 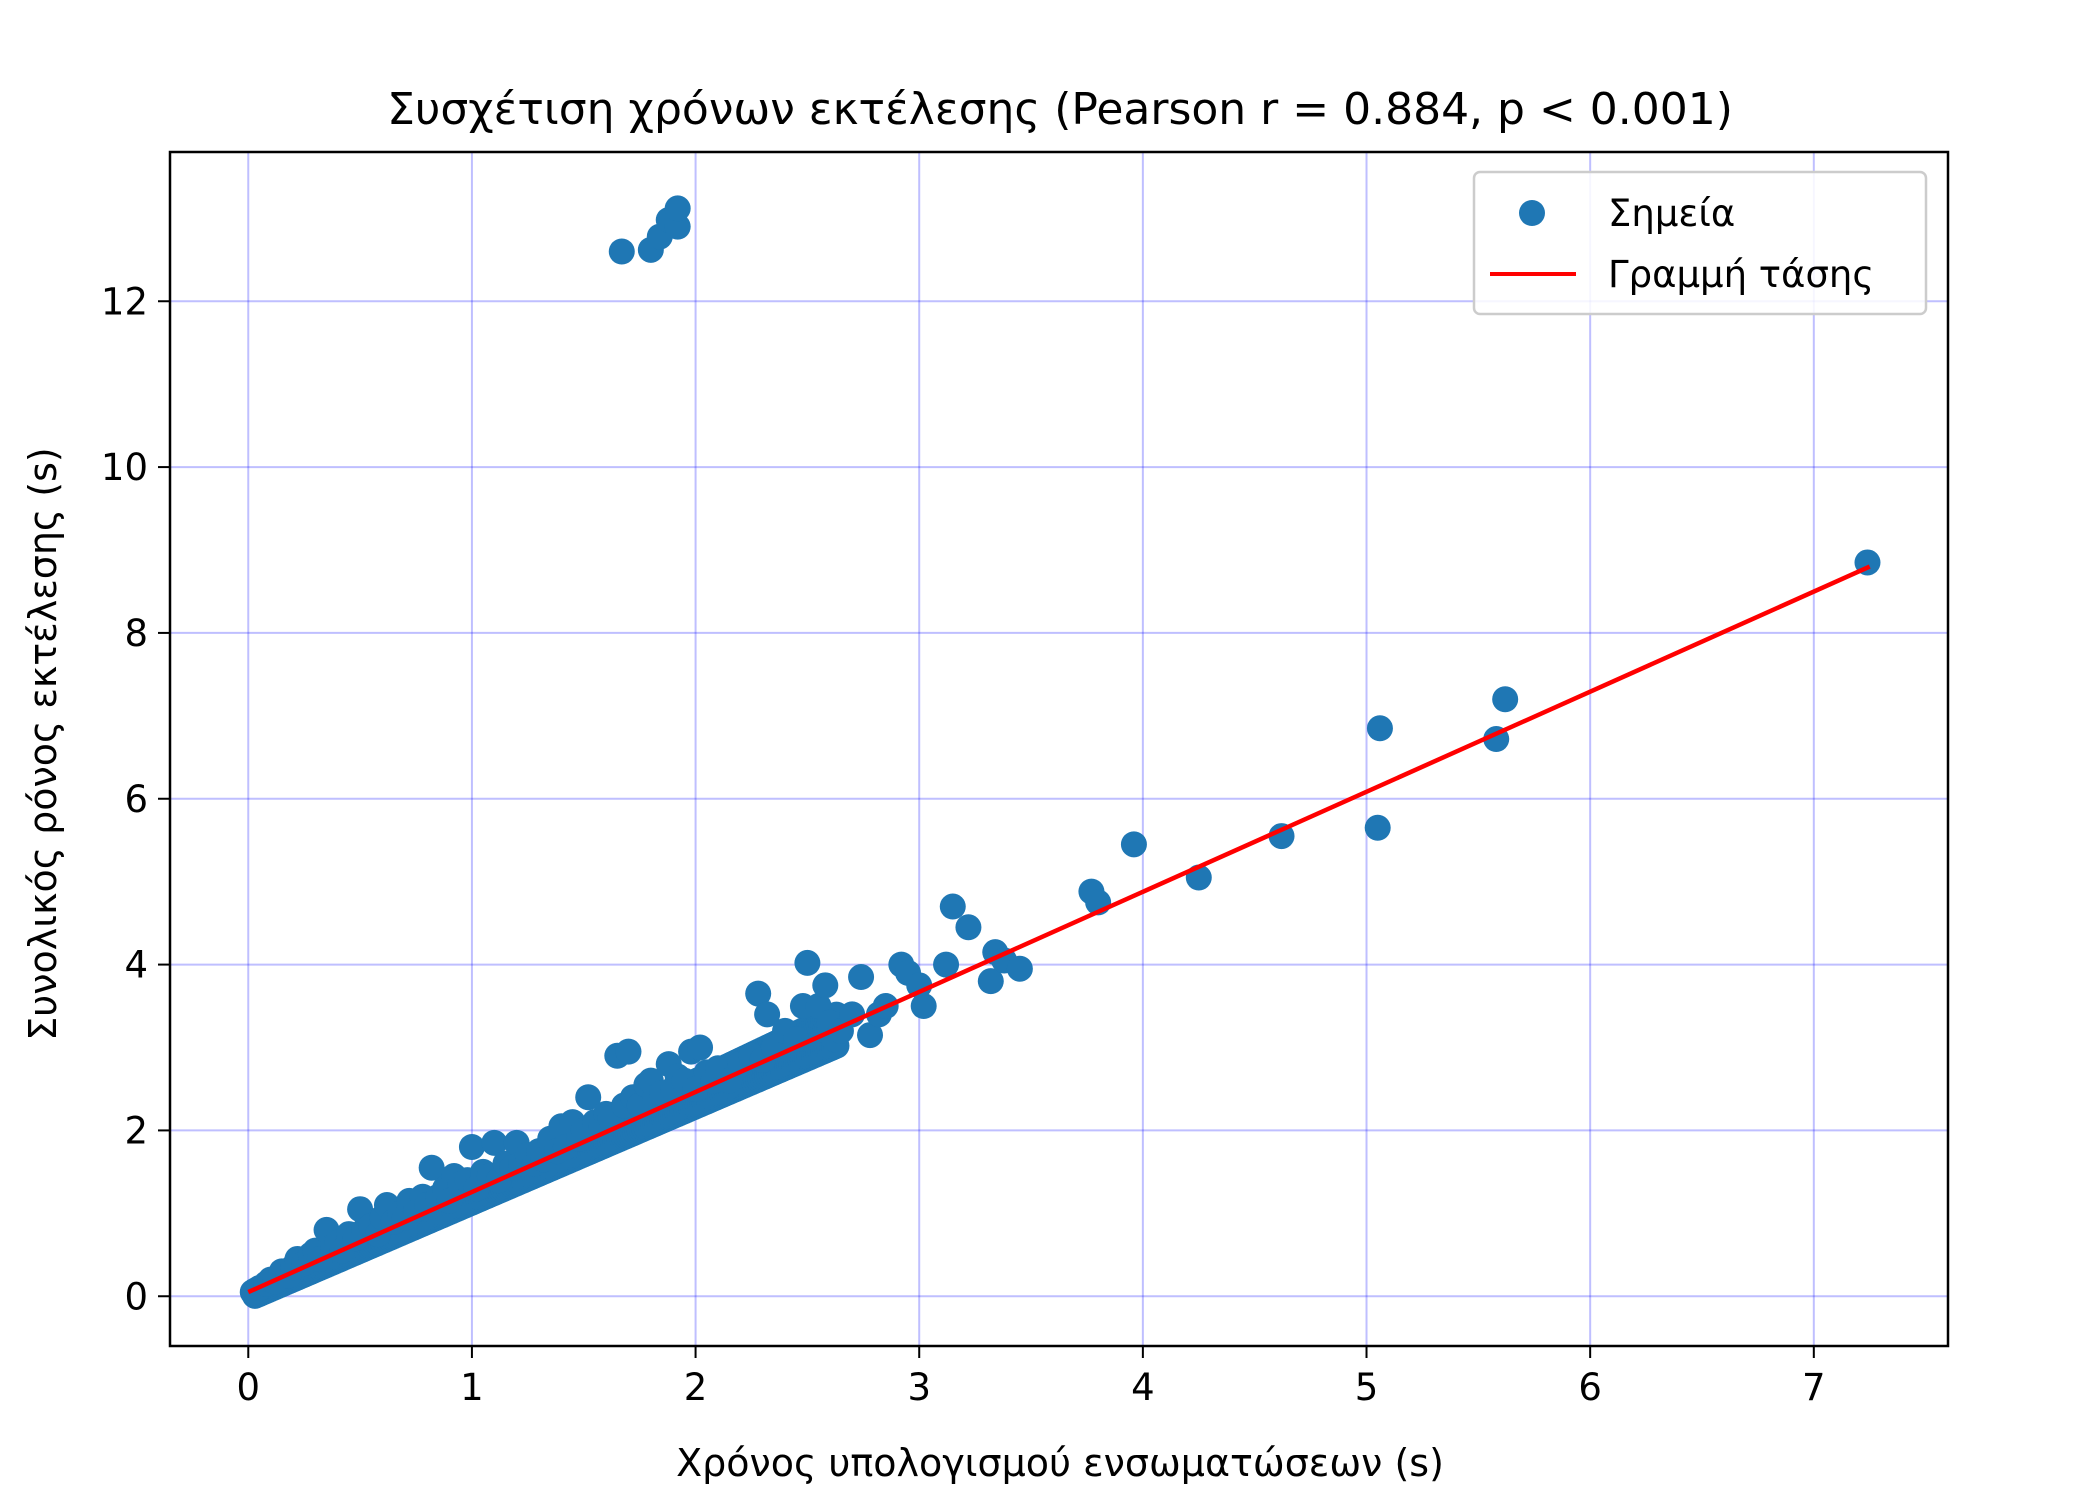 What do you see at coordinates (136, 1130) in the screenshot?
I see `y-tick-label: 2` at bounding box center [136, 1130].